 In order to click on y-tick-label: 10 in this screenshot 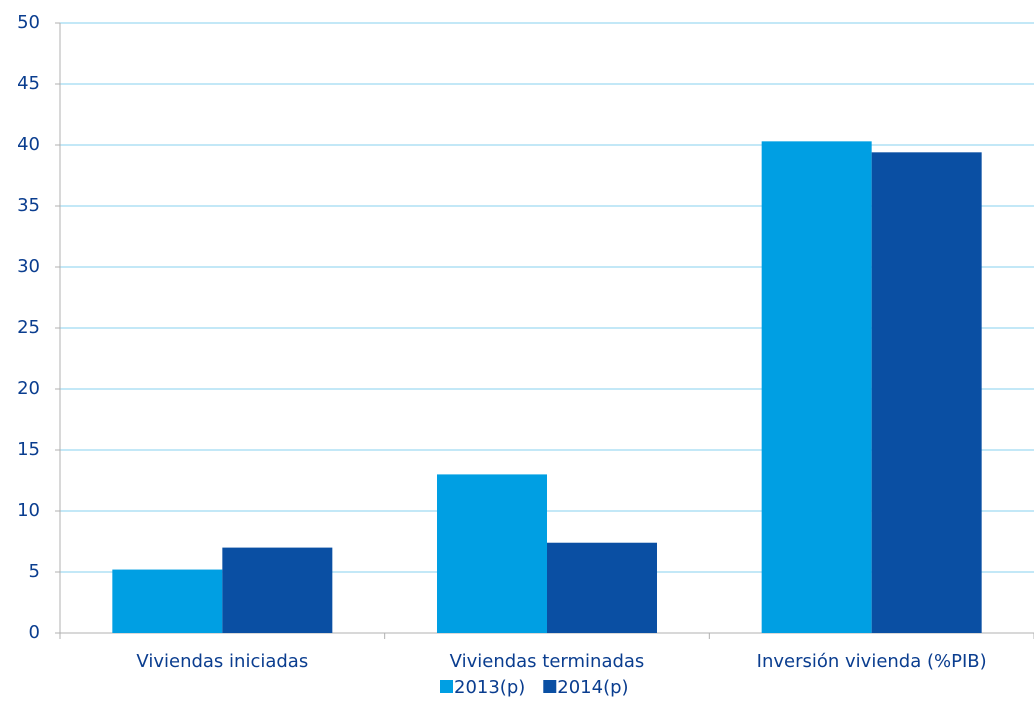, I will do `click(28, 510)`.